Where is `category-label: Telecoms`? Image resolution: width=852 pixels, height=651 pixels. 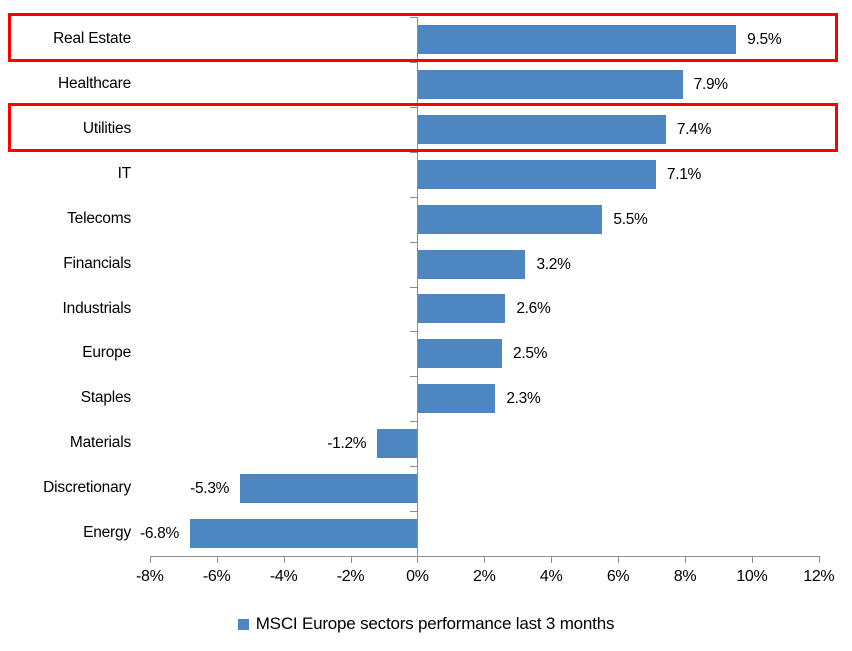 category-label: Telecoms is located at coordinates (99, 218).